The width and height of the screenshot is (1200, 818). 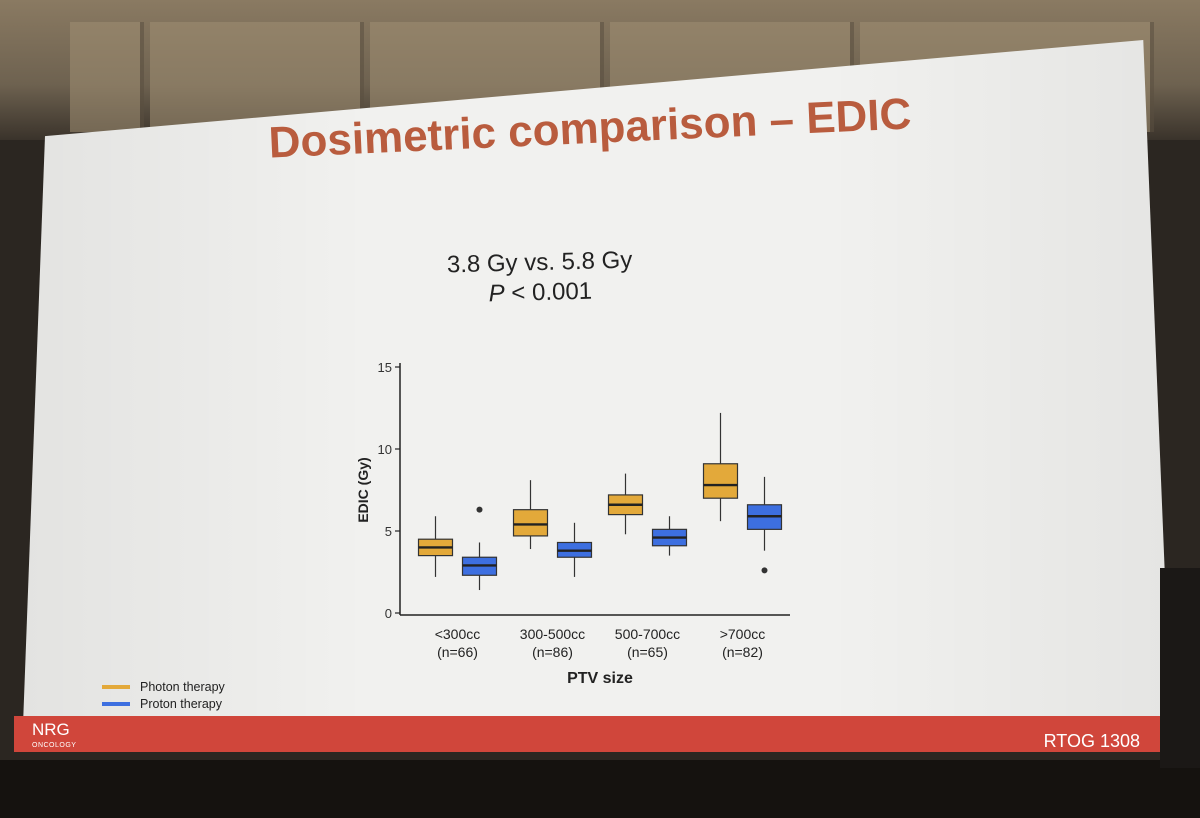 What do you see at coordinates (107, 77) in the screenshot?
I see `wall-panel` at bounding box center [107, 77].